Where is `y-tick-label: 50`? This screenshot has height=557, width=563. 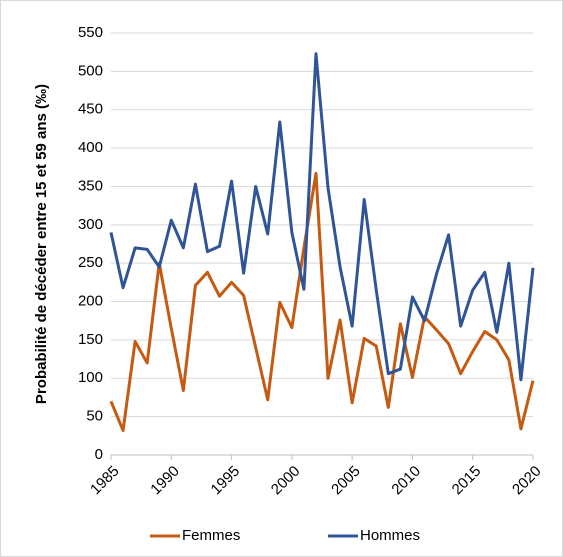 y-tick-label: 50 is located at coordinates (94, 416).